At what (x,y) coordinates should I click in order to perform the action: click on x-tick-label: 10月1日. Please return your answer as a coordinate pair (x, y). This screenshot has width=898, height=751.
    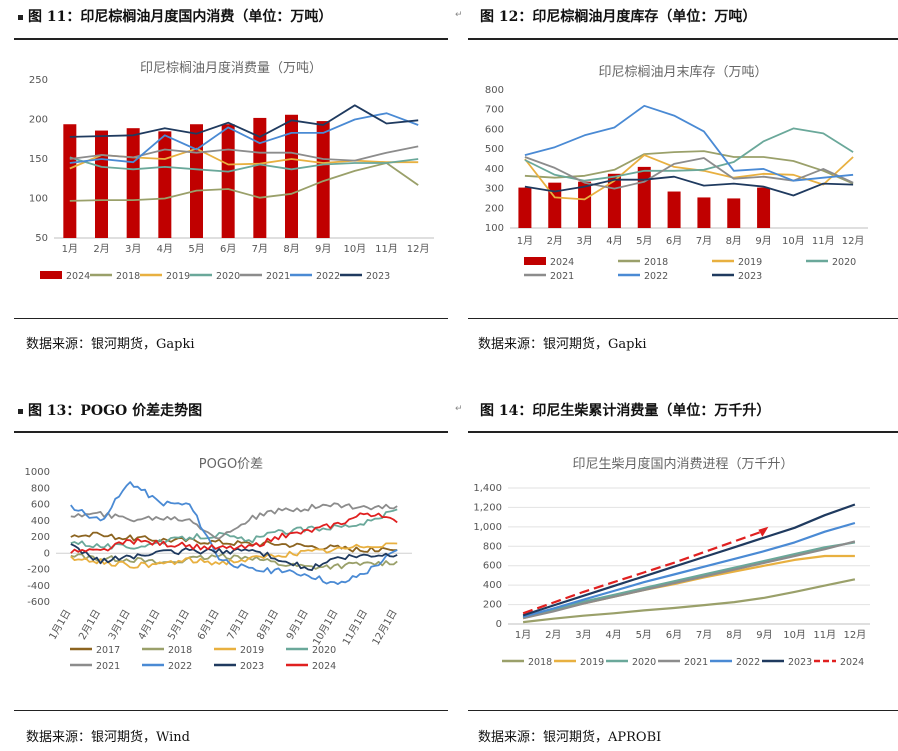
    Looking at the image, I should click on (325, 628).